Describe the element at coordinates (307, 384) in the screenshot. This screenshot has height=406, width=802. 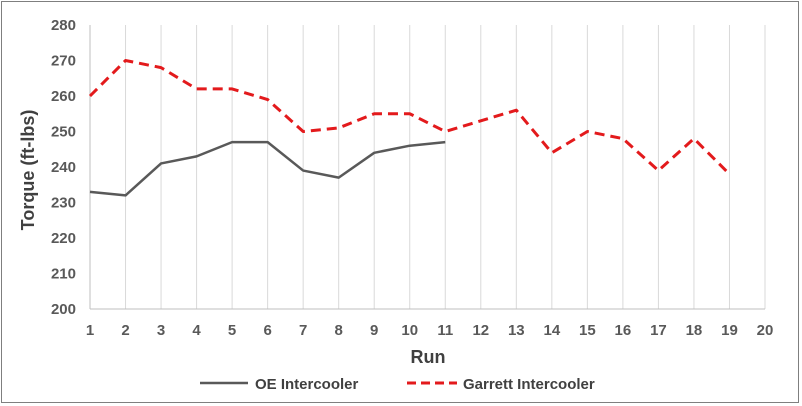
I see `legend-label-oe-intercooler: OE Intercooler` at that location.